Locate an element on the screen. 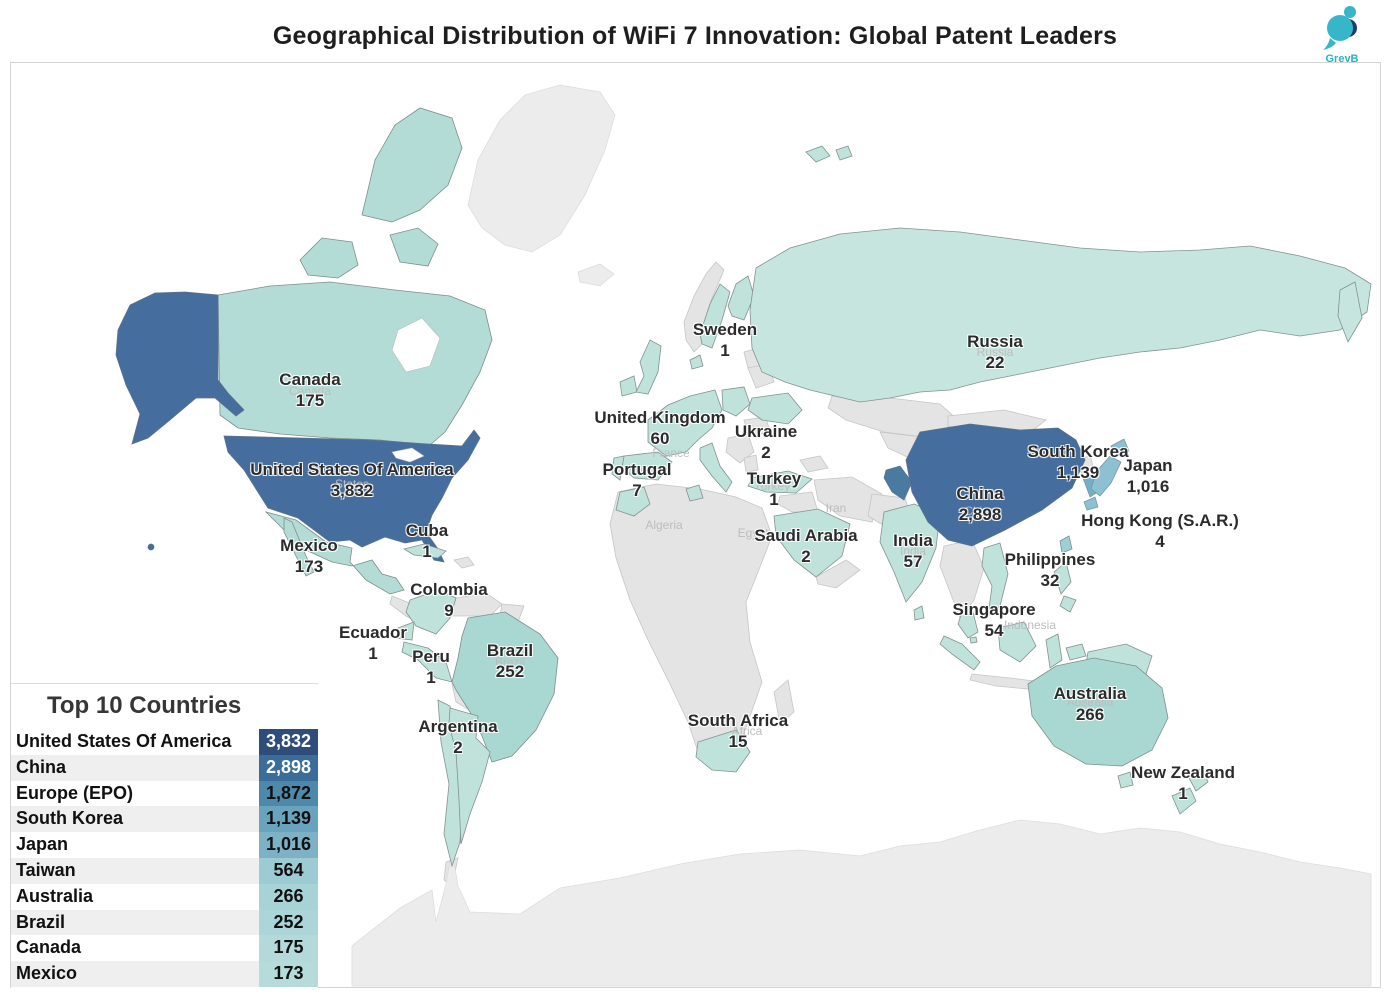 The image size is (1390, 1000). row-value: 3,832 is located at coordinates (288, 742).